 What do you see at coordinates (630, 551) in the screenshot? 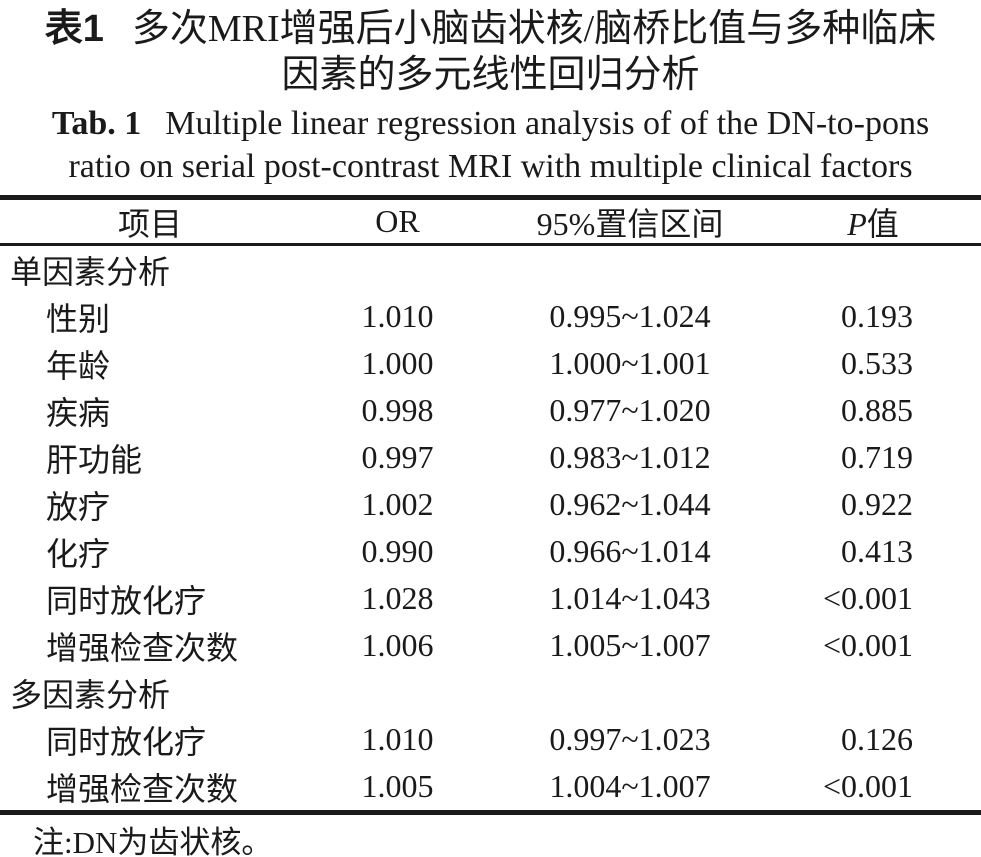
I see `cell-ci: 0.966~1.014` at bounding box center [630, 551].